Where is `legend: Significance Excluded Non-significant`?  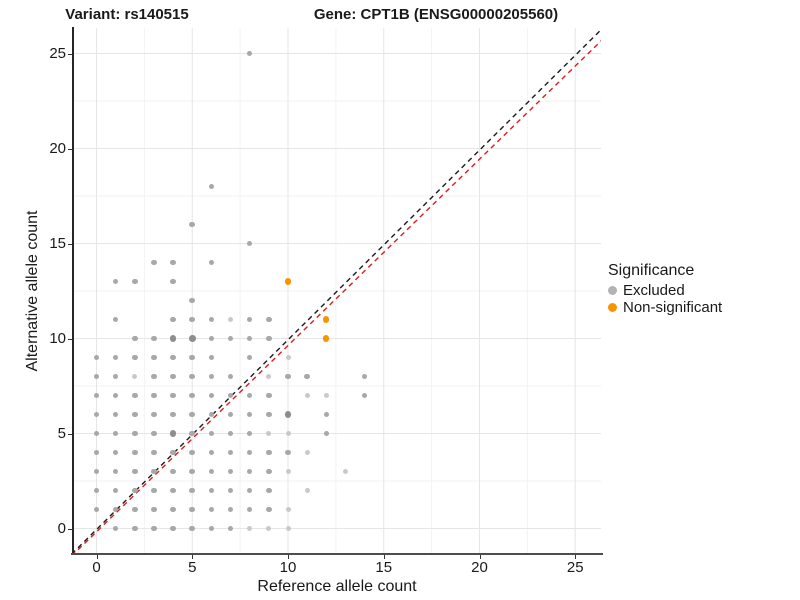
legend: Significance Excluded Non-significant is located at coordinates (703, 289).